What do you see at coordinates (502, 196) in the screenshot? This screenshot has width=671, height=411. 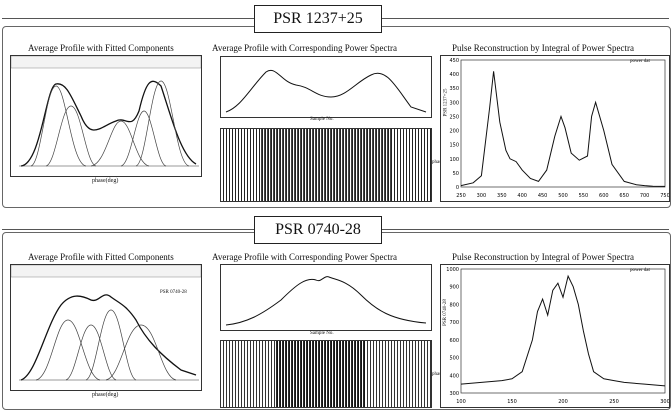 I see `x-tick-label: 350` at bounding box center [502, 196].